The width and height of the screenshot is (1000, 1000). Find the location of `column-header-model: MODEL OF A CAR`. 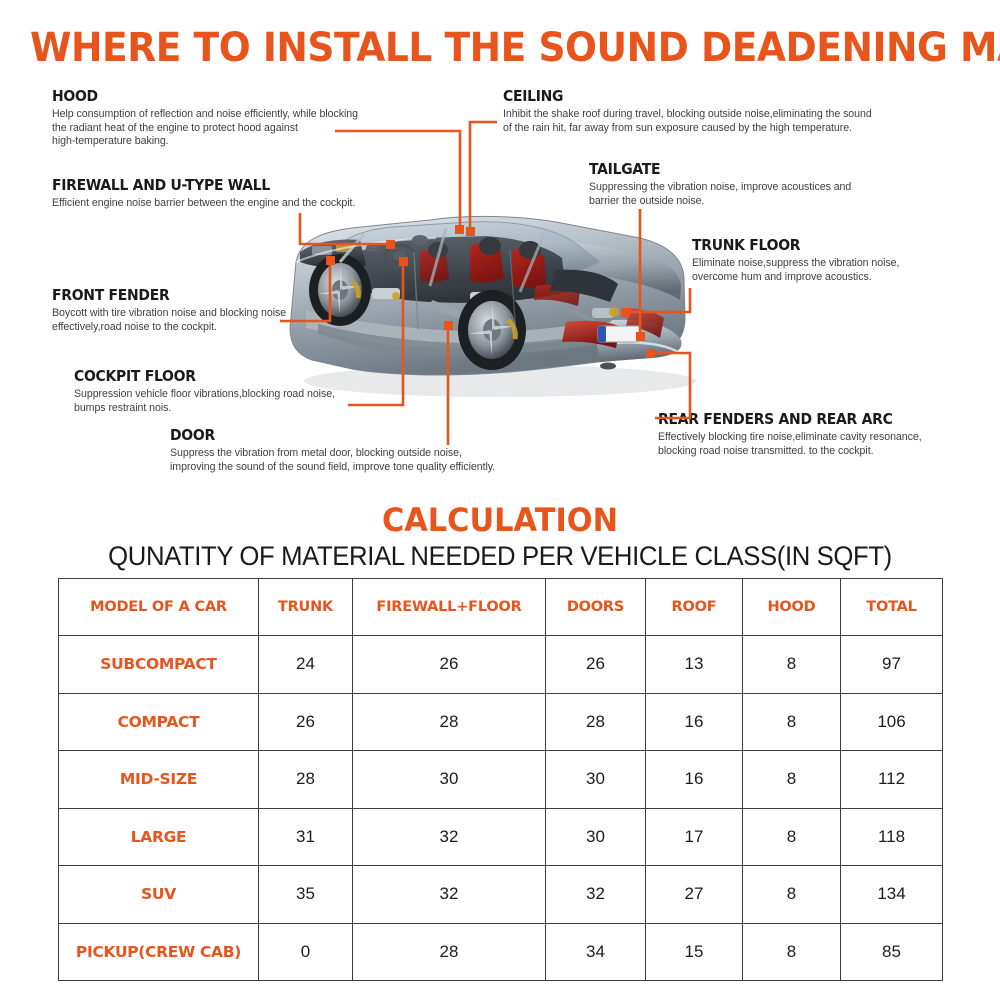

column-header-model: MODEL OF A CAR is located at coordinates (158, 607).